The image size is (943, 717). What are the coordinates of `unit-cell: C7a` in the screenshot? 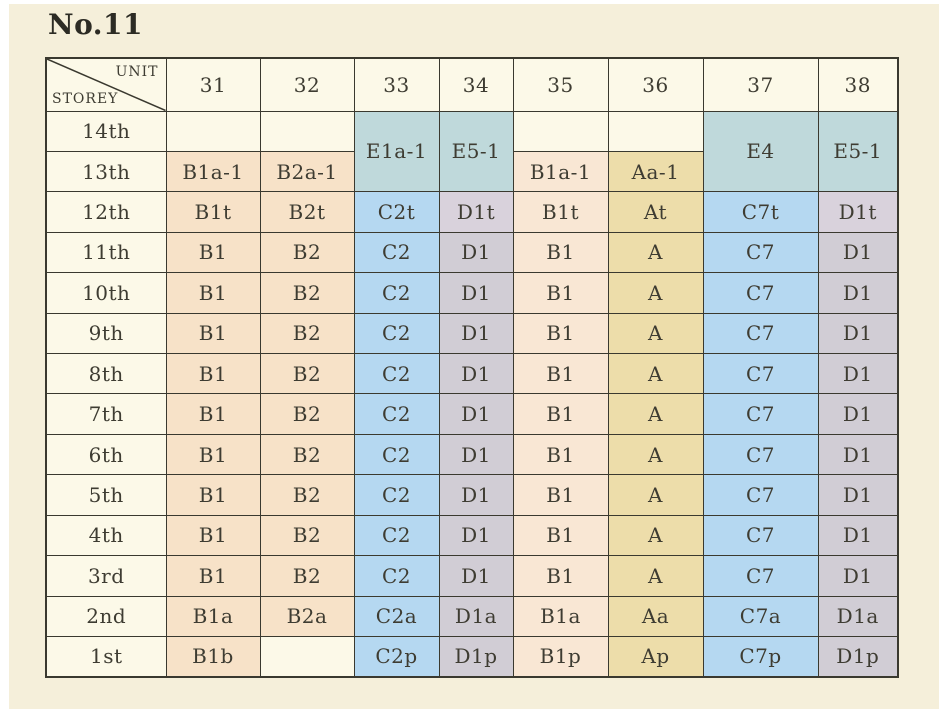 It's located at (760, 616).